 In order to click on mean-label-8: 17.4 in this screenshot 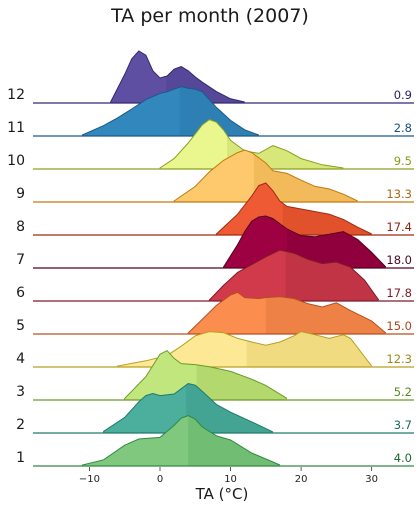, I will do `click(399, 227)`.